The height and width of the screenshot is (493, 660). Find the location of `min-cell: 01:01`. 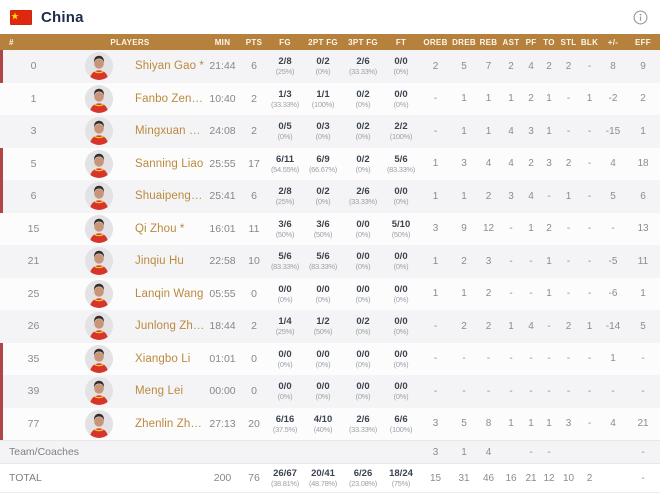

min-cell: 01:01 is located at coordinates (222, 358).